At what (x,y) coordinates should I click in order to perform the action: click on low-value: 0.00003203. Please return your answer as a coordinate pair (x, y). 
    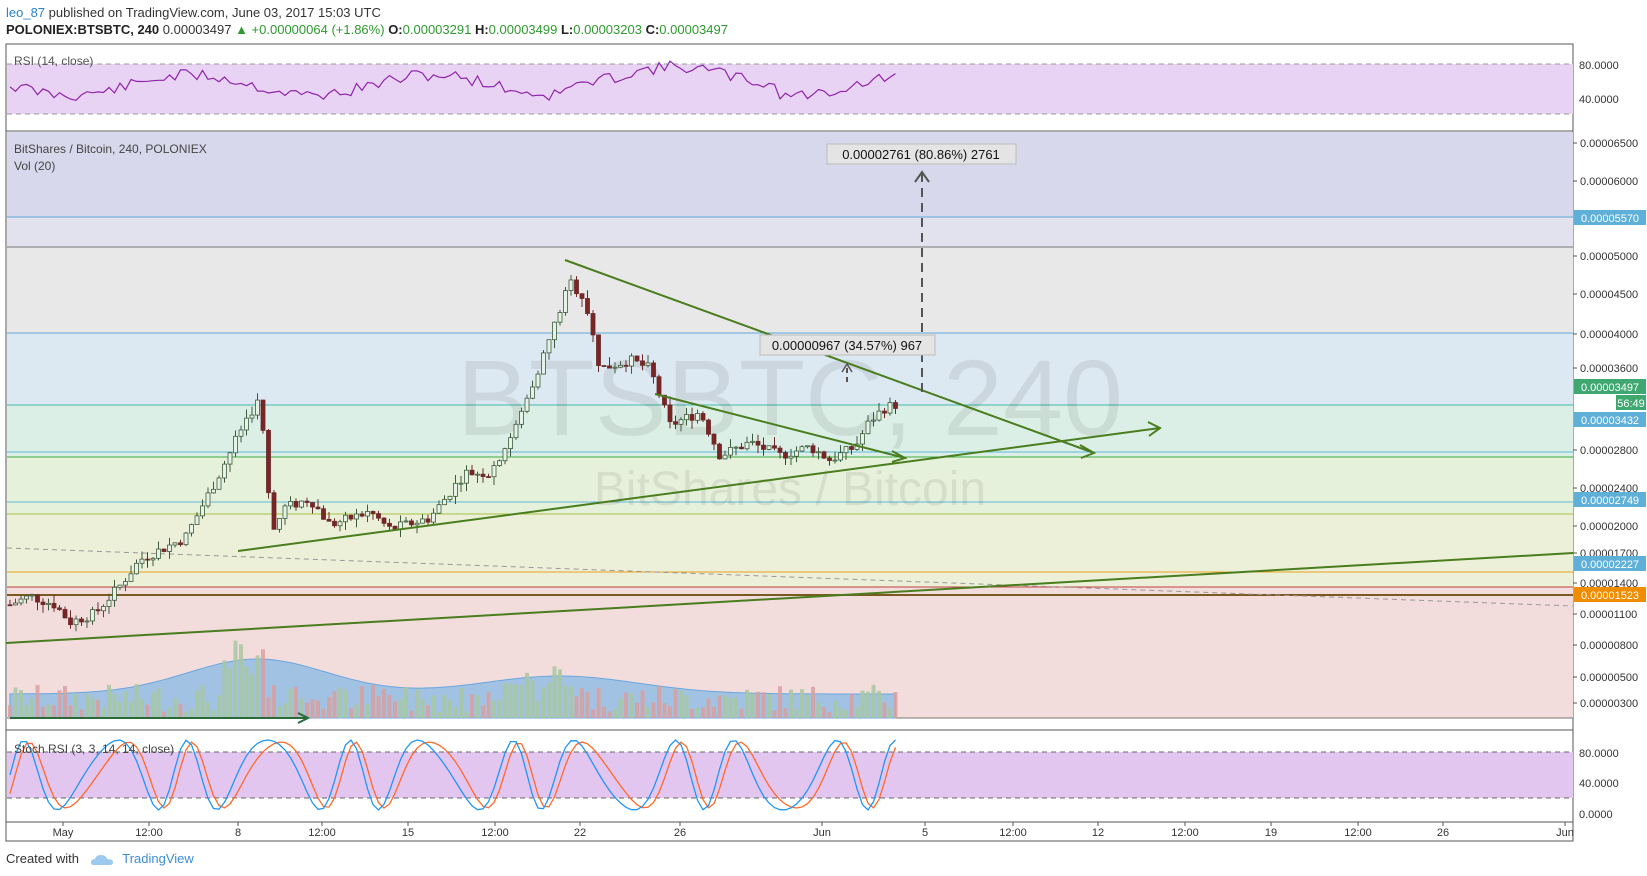
    Looking at the image, I should click on (607, 29).